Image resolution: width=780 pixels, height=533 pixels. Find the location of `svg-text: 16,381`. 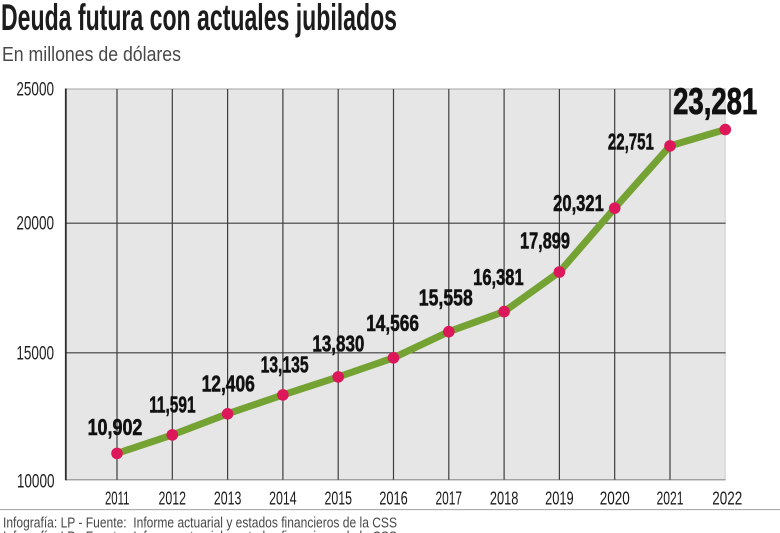

svg-text: 16,381 is located at coordinates (498, 277).